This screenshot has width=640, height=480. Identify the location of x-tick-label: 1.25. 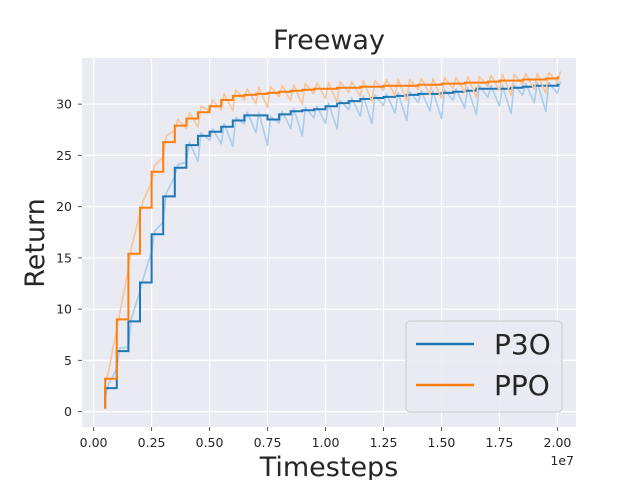
(384, 442).